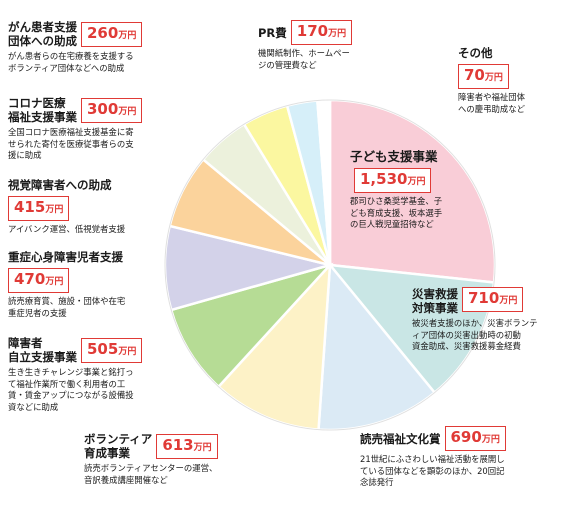 The image size is (562, 508). Describe the element at coordinates (377, 482) in the screenshot. I see `desc-line: 念誌発行` at that location.